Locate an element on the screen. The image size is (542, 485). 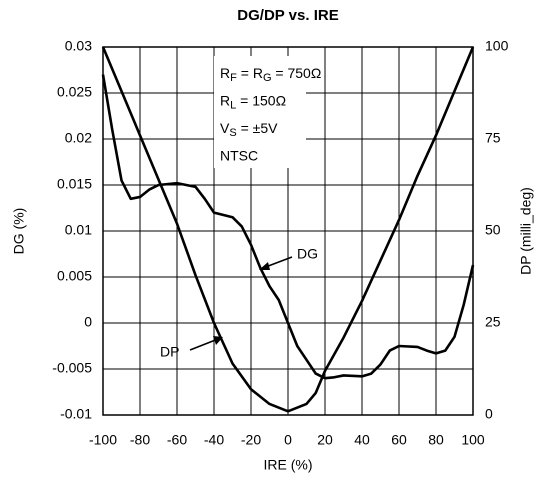
annotation-text: NTSC is located at coordinates (239, 155).